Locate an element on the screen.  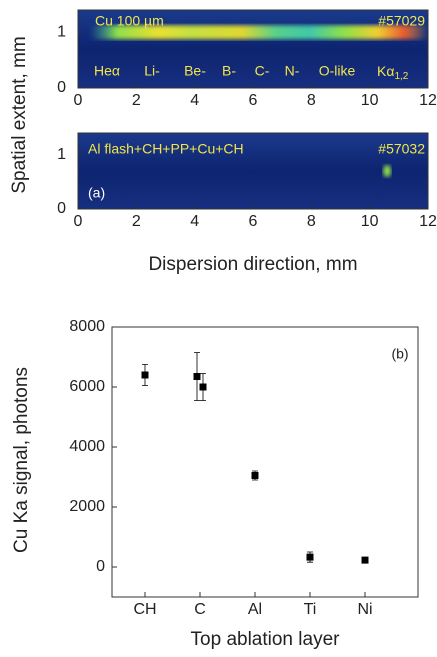
x-tick-label: Ni is located at coordinates (364, 609).